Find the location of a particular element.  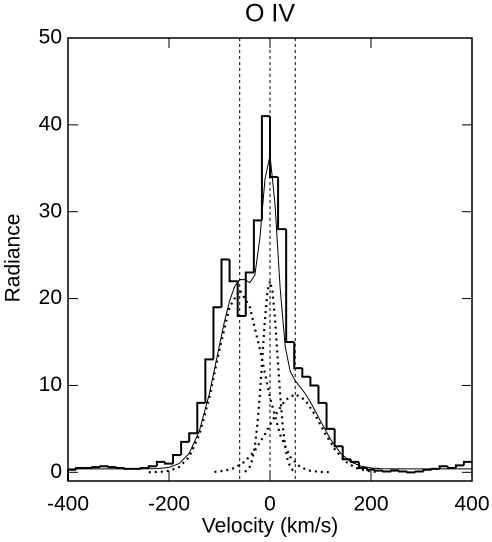

x-tick-label: -200 is located at coordinates (169, 504).